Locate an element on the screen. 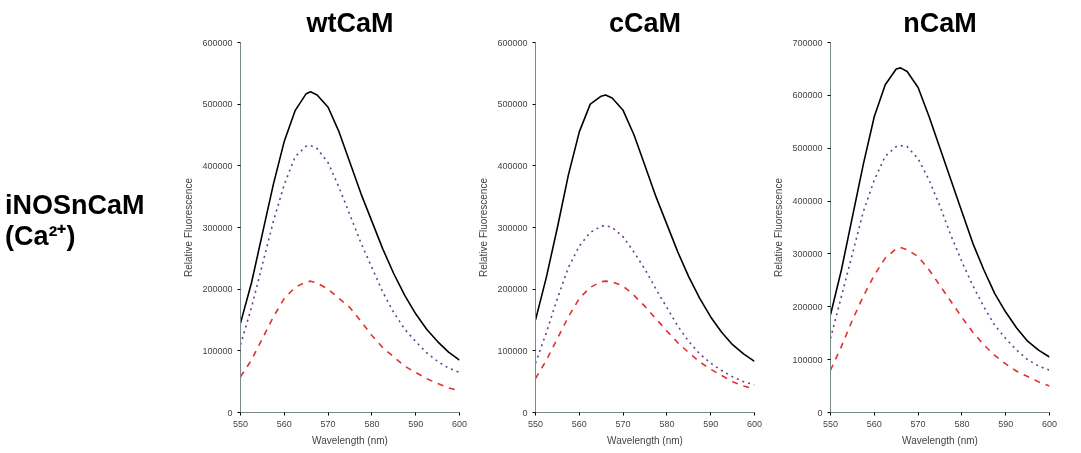  y-tick-label: 700000 is located at coordinates (807, 42).